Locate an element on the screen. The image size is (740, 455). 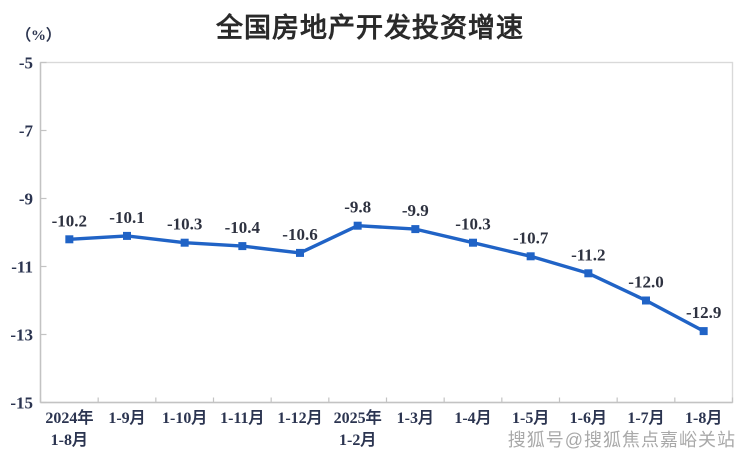
data-point-label: -10.2 is located at coordinates (69, 220).